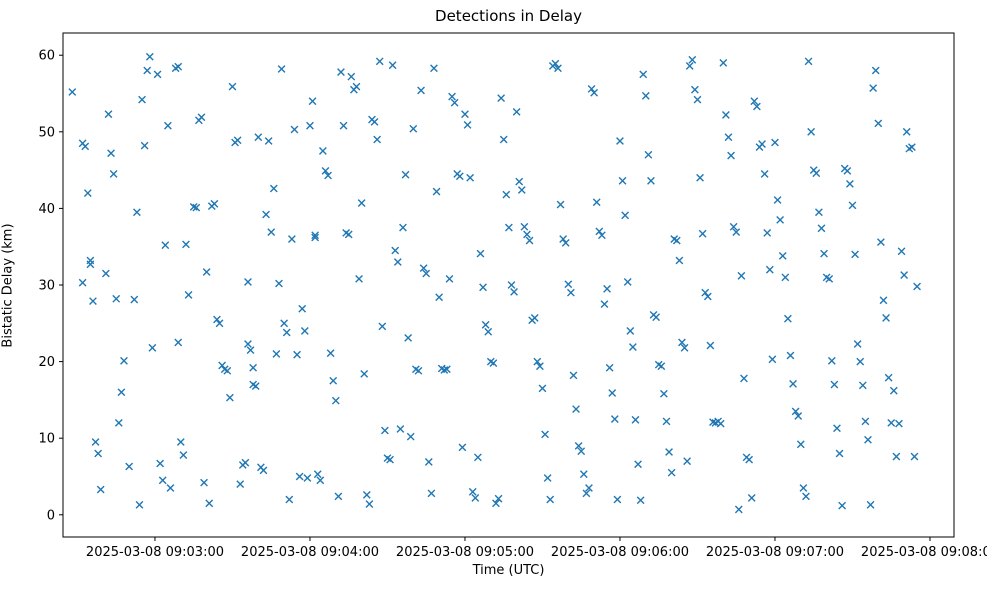 The width and height of the screenshot is (987, 590). What do you see at coordinates (46, 209) in the screenshot?
I see `y-tick-label: 40` at bounding box center [46, 209].